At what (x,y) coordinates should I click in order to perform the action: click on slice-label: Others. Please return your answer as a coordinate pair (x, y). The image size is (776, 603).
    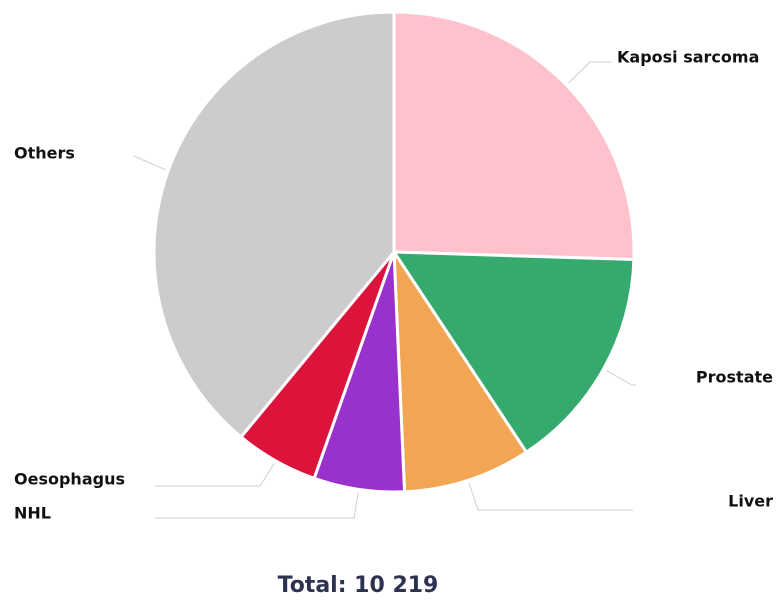
    Looking at the image, I should click on (44, 153).